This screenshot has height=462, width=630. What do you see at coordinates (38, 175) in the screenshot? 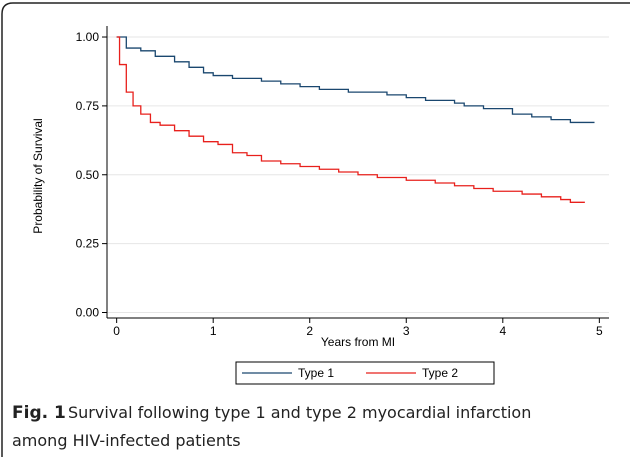
I see `y-axis-title: Probability of Survival` at bounding box center [38, 175].